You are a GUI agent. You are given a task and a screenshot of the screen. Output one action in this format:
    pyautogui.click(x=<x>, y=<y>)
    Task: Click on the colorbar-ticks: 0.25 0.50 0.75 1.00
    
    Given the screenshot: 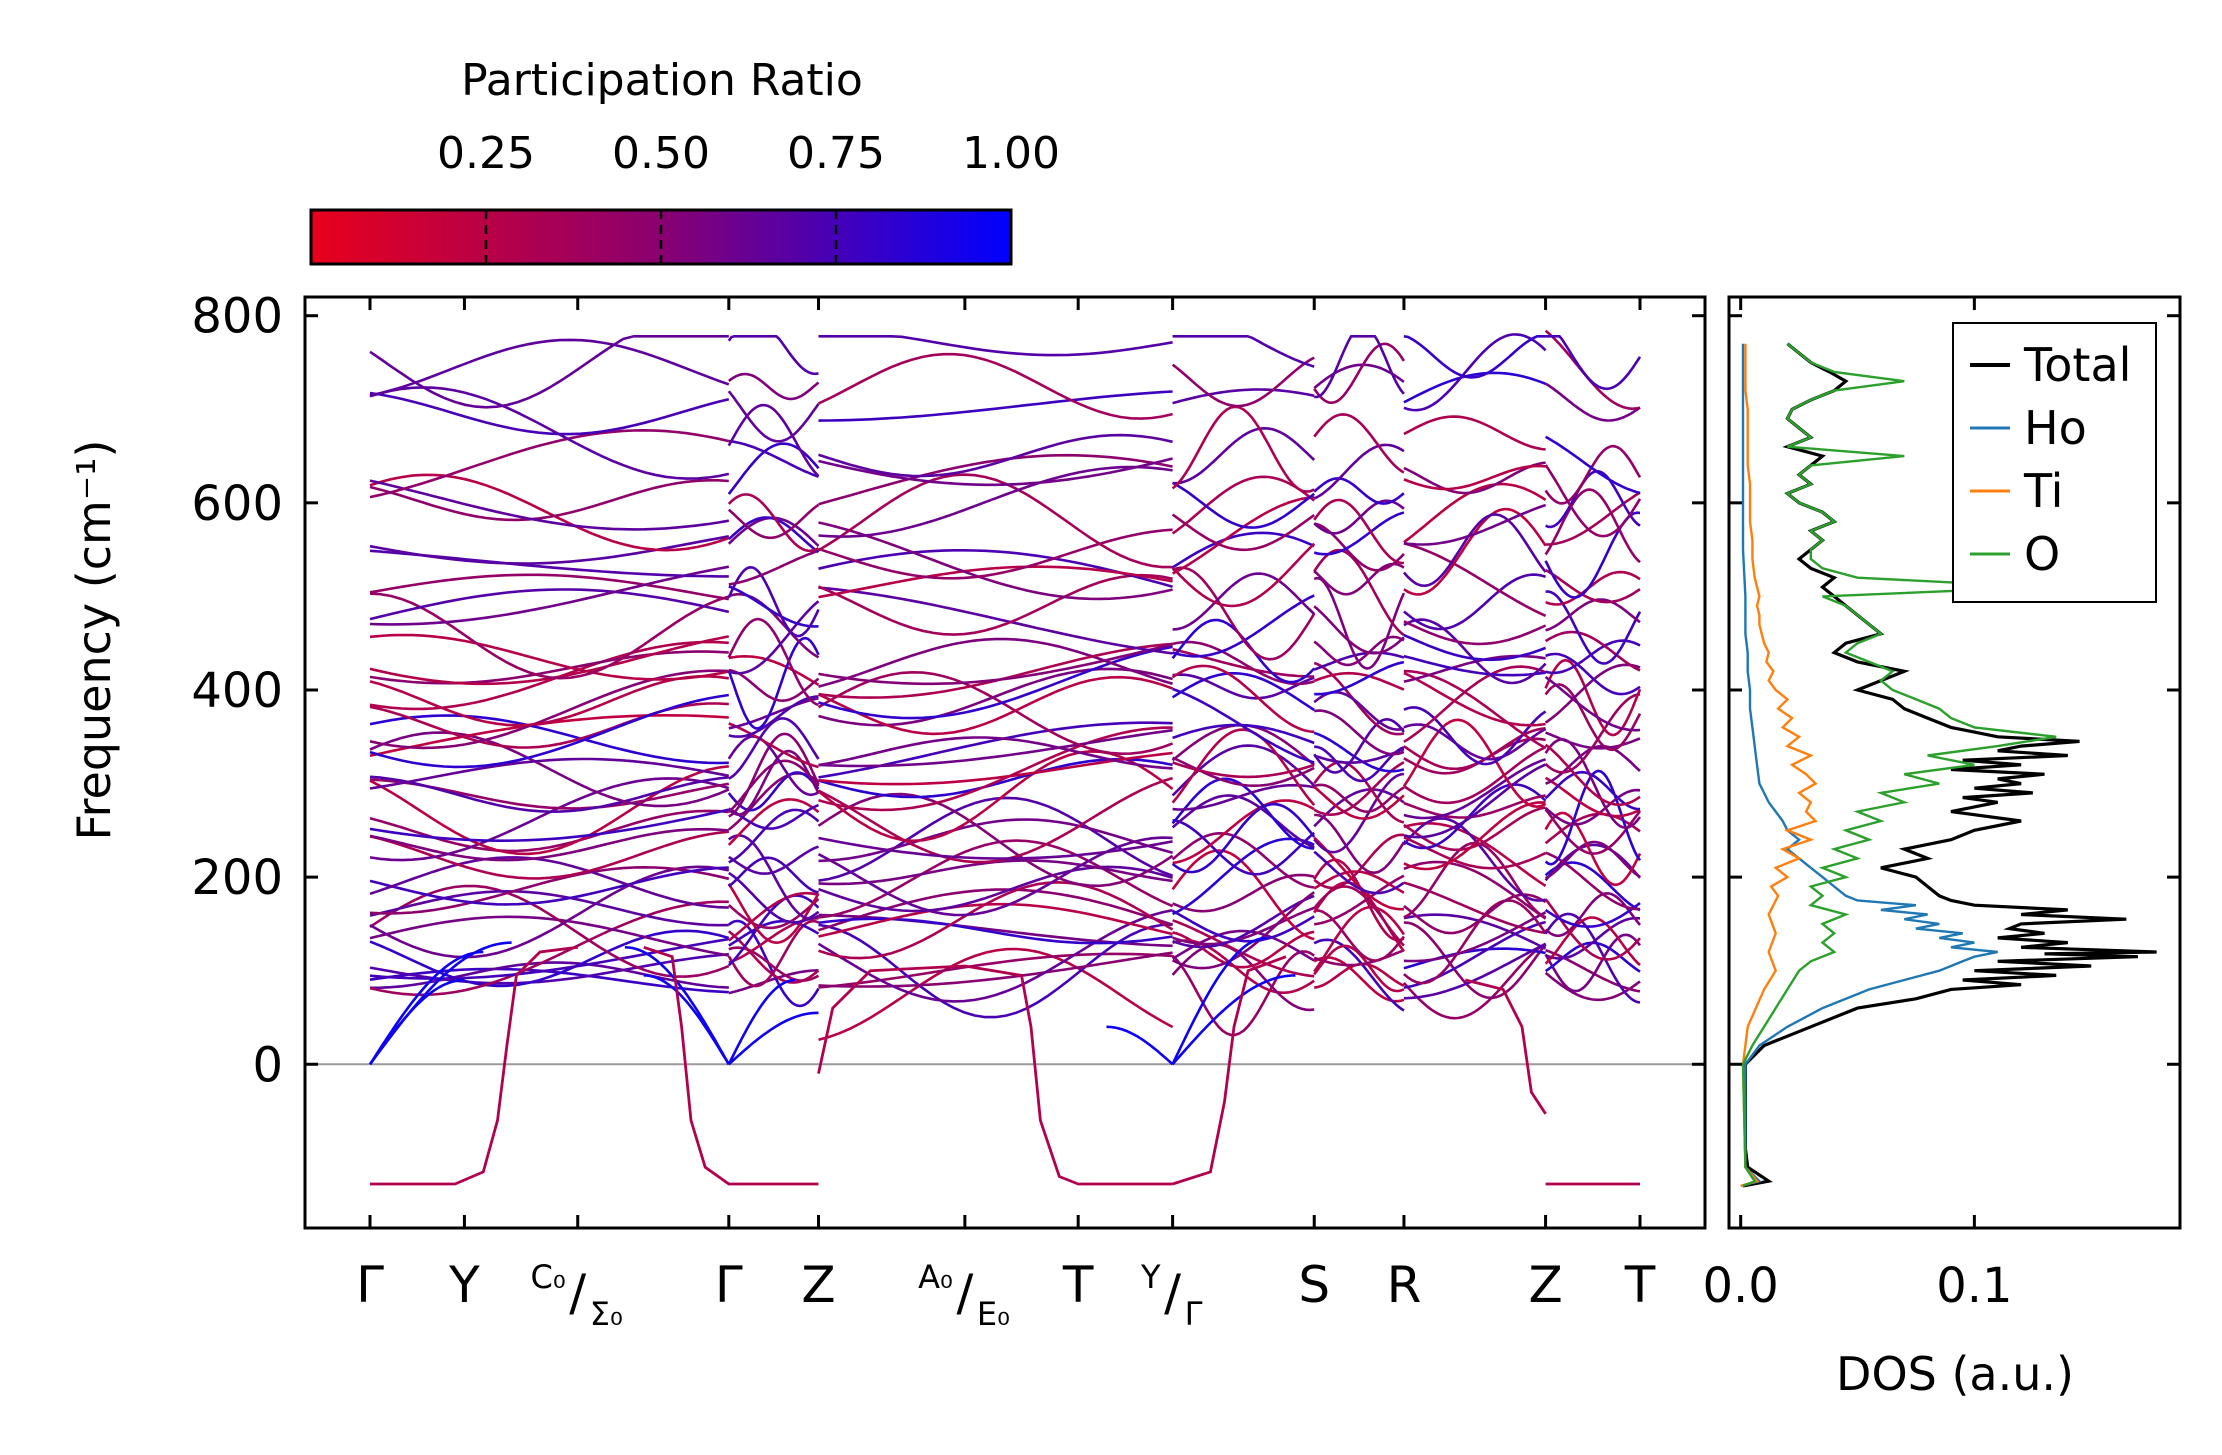 What is the action you would take?
    pyautogui.click(x=748, y=196)
    